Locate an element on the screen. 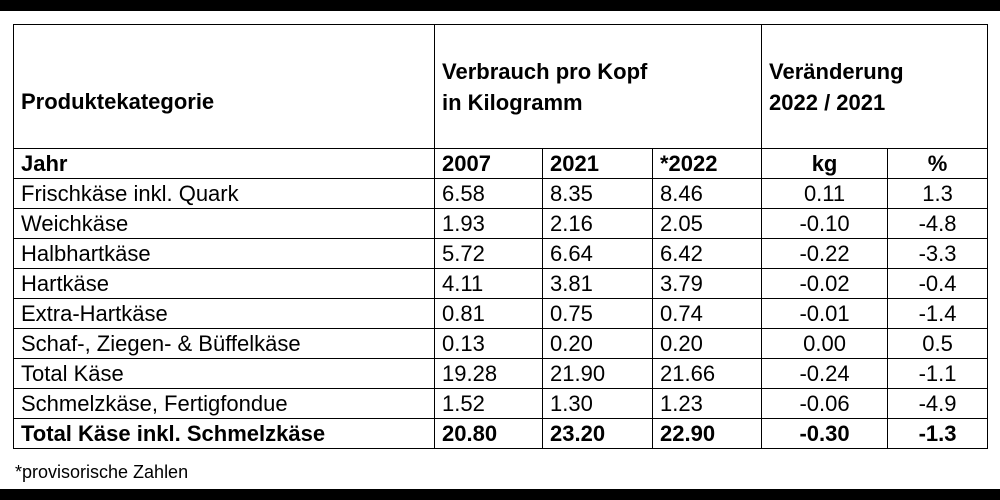 The height and width of the screenshot is (500, 1000). top-border-band is located at coordinates (500, 5).